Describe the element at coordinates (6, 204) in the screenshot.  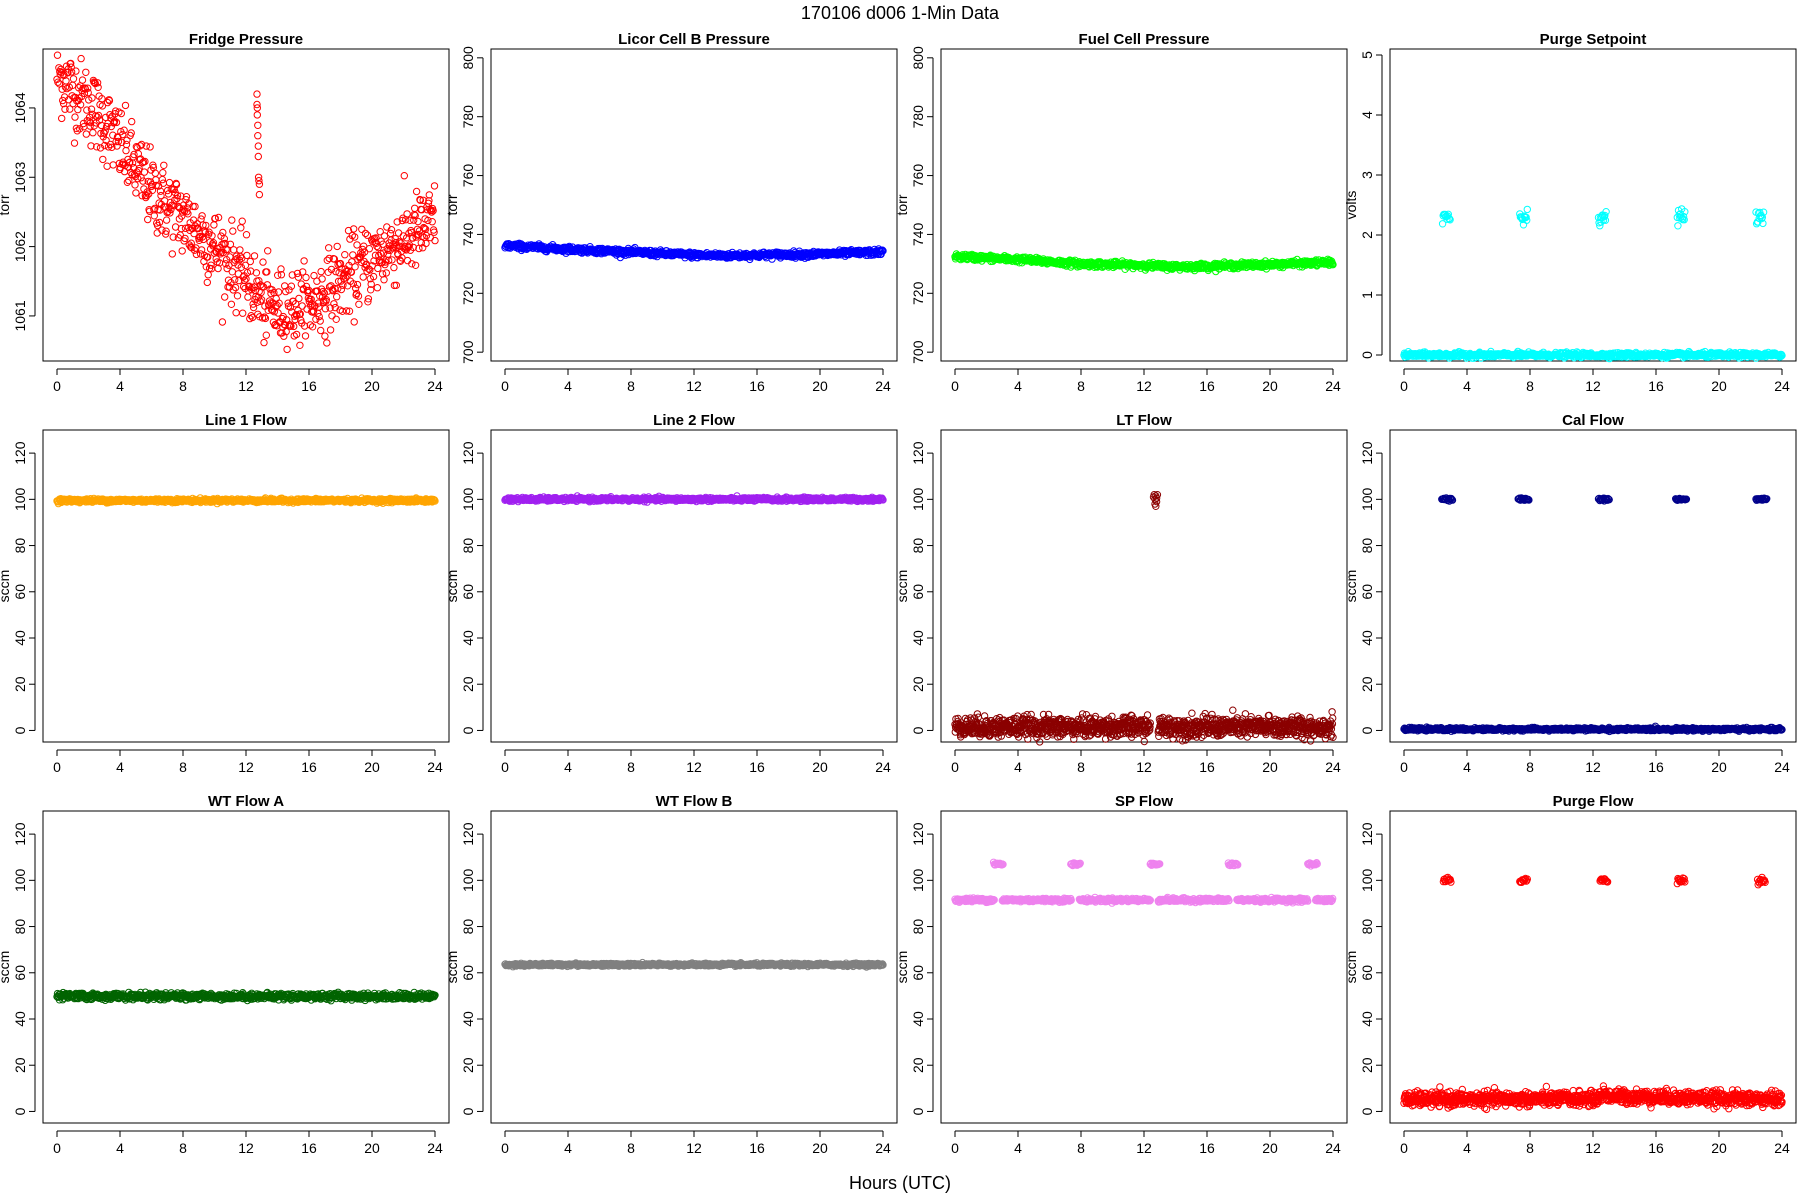
I see `y-axis-label: torr` at that location.